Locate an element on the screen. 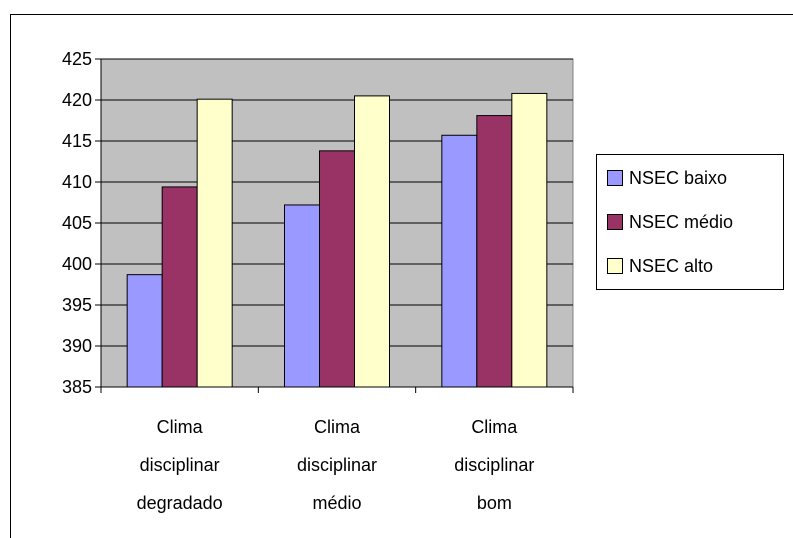 Image resolution: width=793 pixels, height=538 pixels. x-category-label: médio is located at coordinates (336, 503).